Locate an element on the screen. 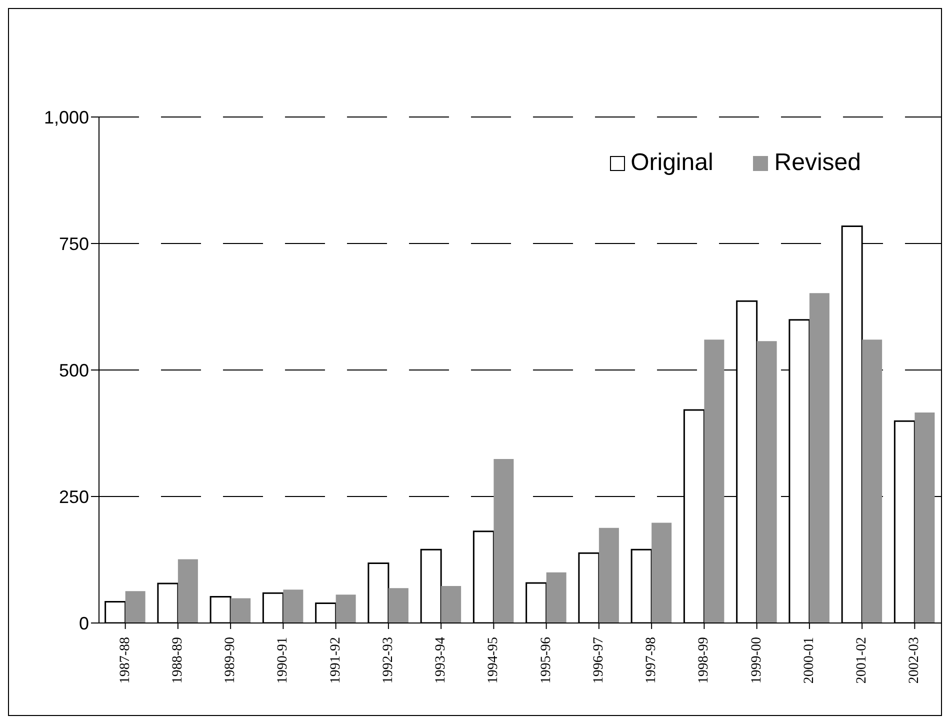 This screenshot has height=724, width=950. legend-label: Original is located at coordinates (672, 163).